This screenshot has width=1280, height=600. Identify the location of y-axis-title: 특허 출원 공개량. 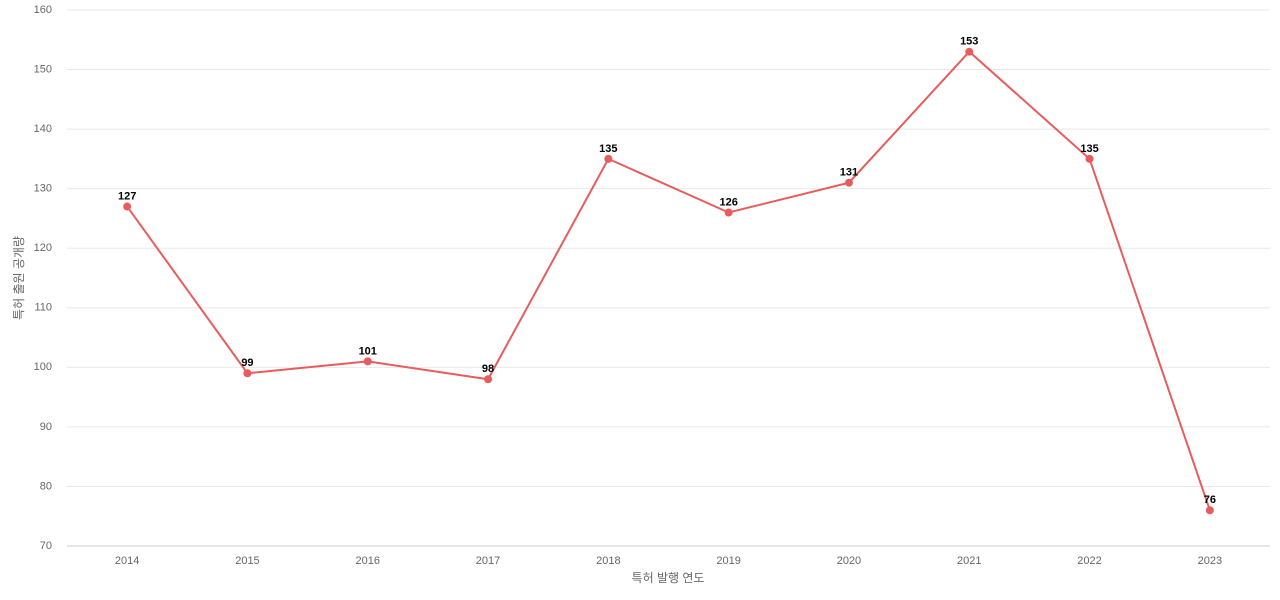
(19, 278).